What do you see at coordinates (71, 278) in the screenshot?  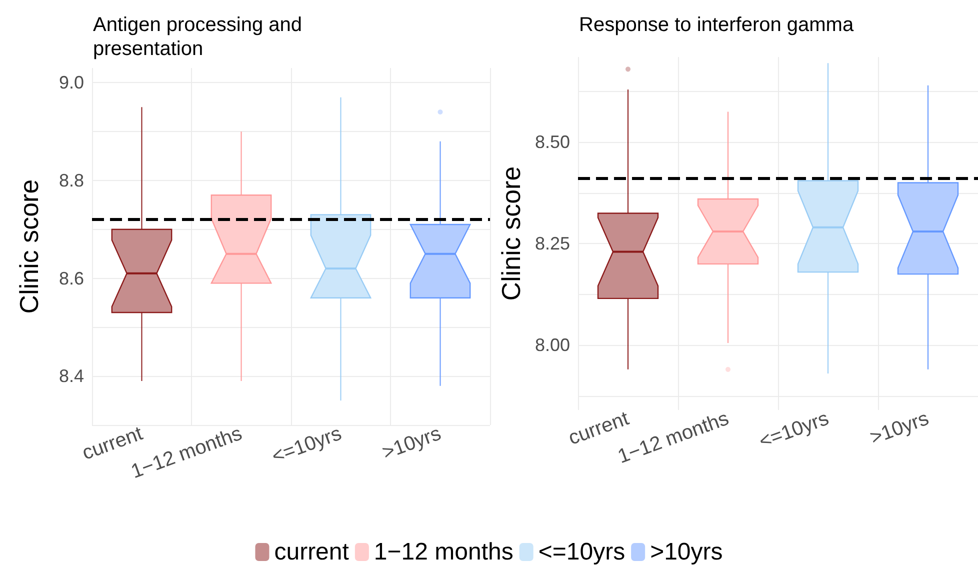 I see `y-tick-label: 8.6` at bounding box center [71, 278].